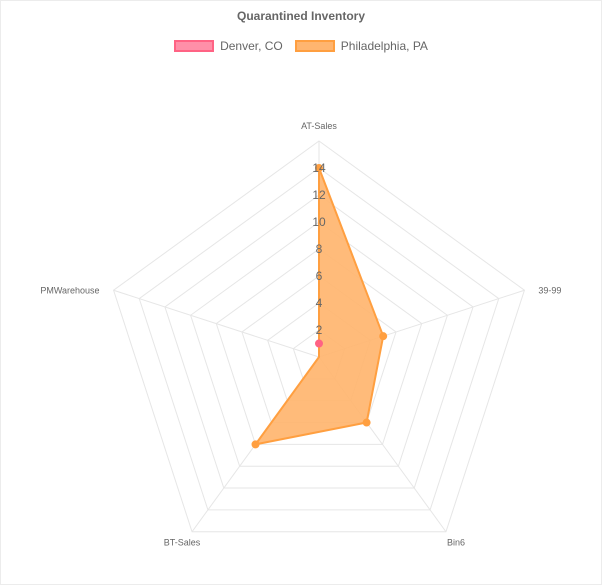 The image size is (602, 585). Describe the element at coordinates (319, 249) in the screenshot. I see `tick-label: 8` at that location.